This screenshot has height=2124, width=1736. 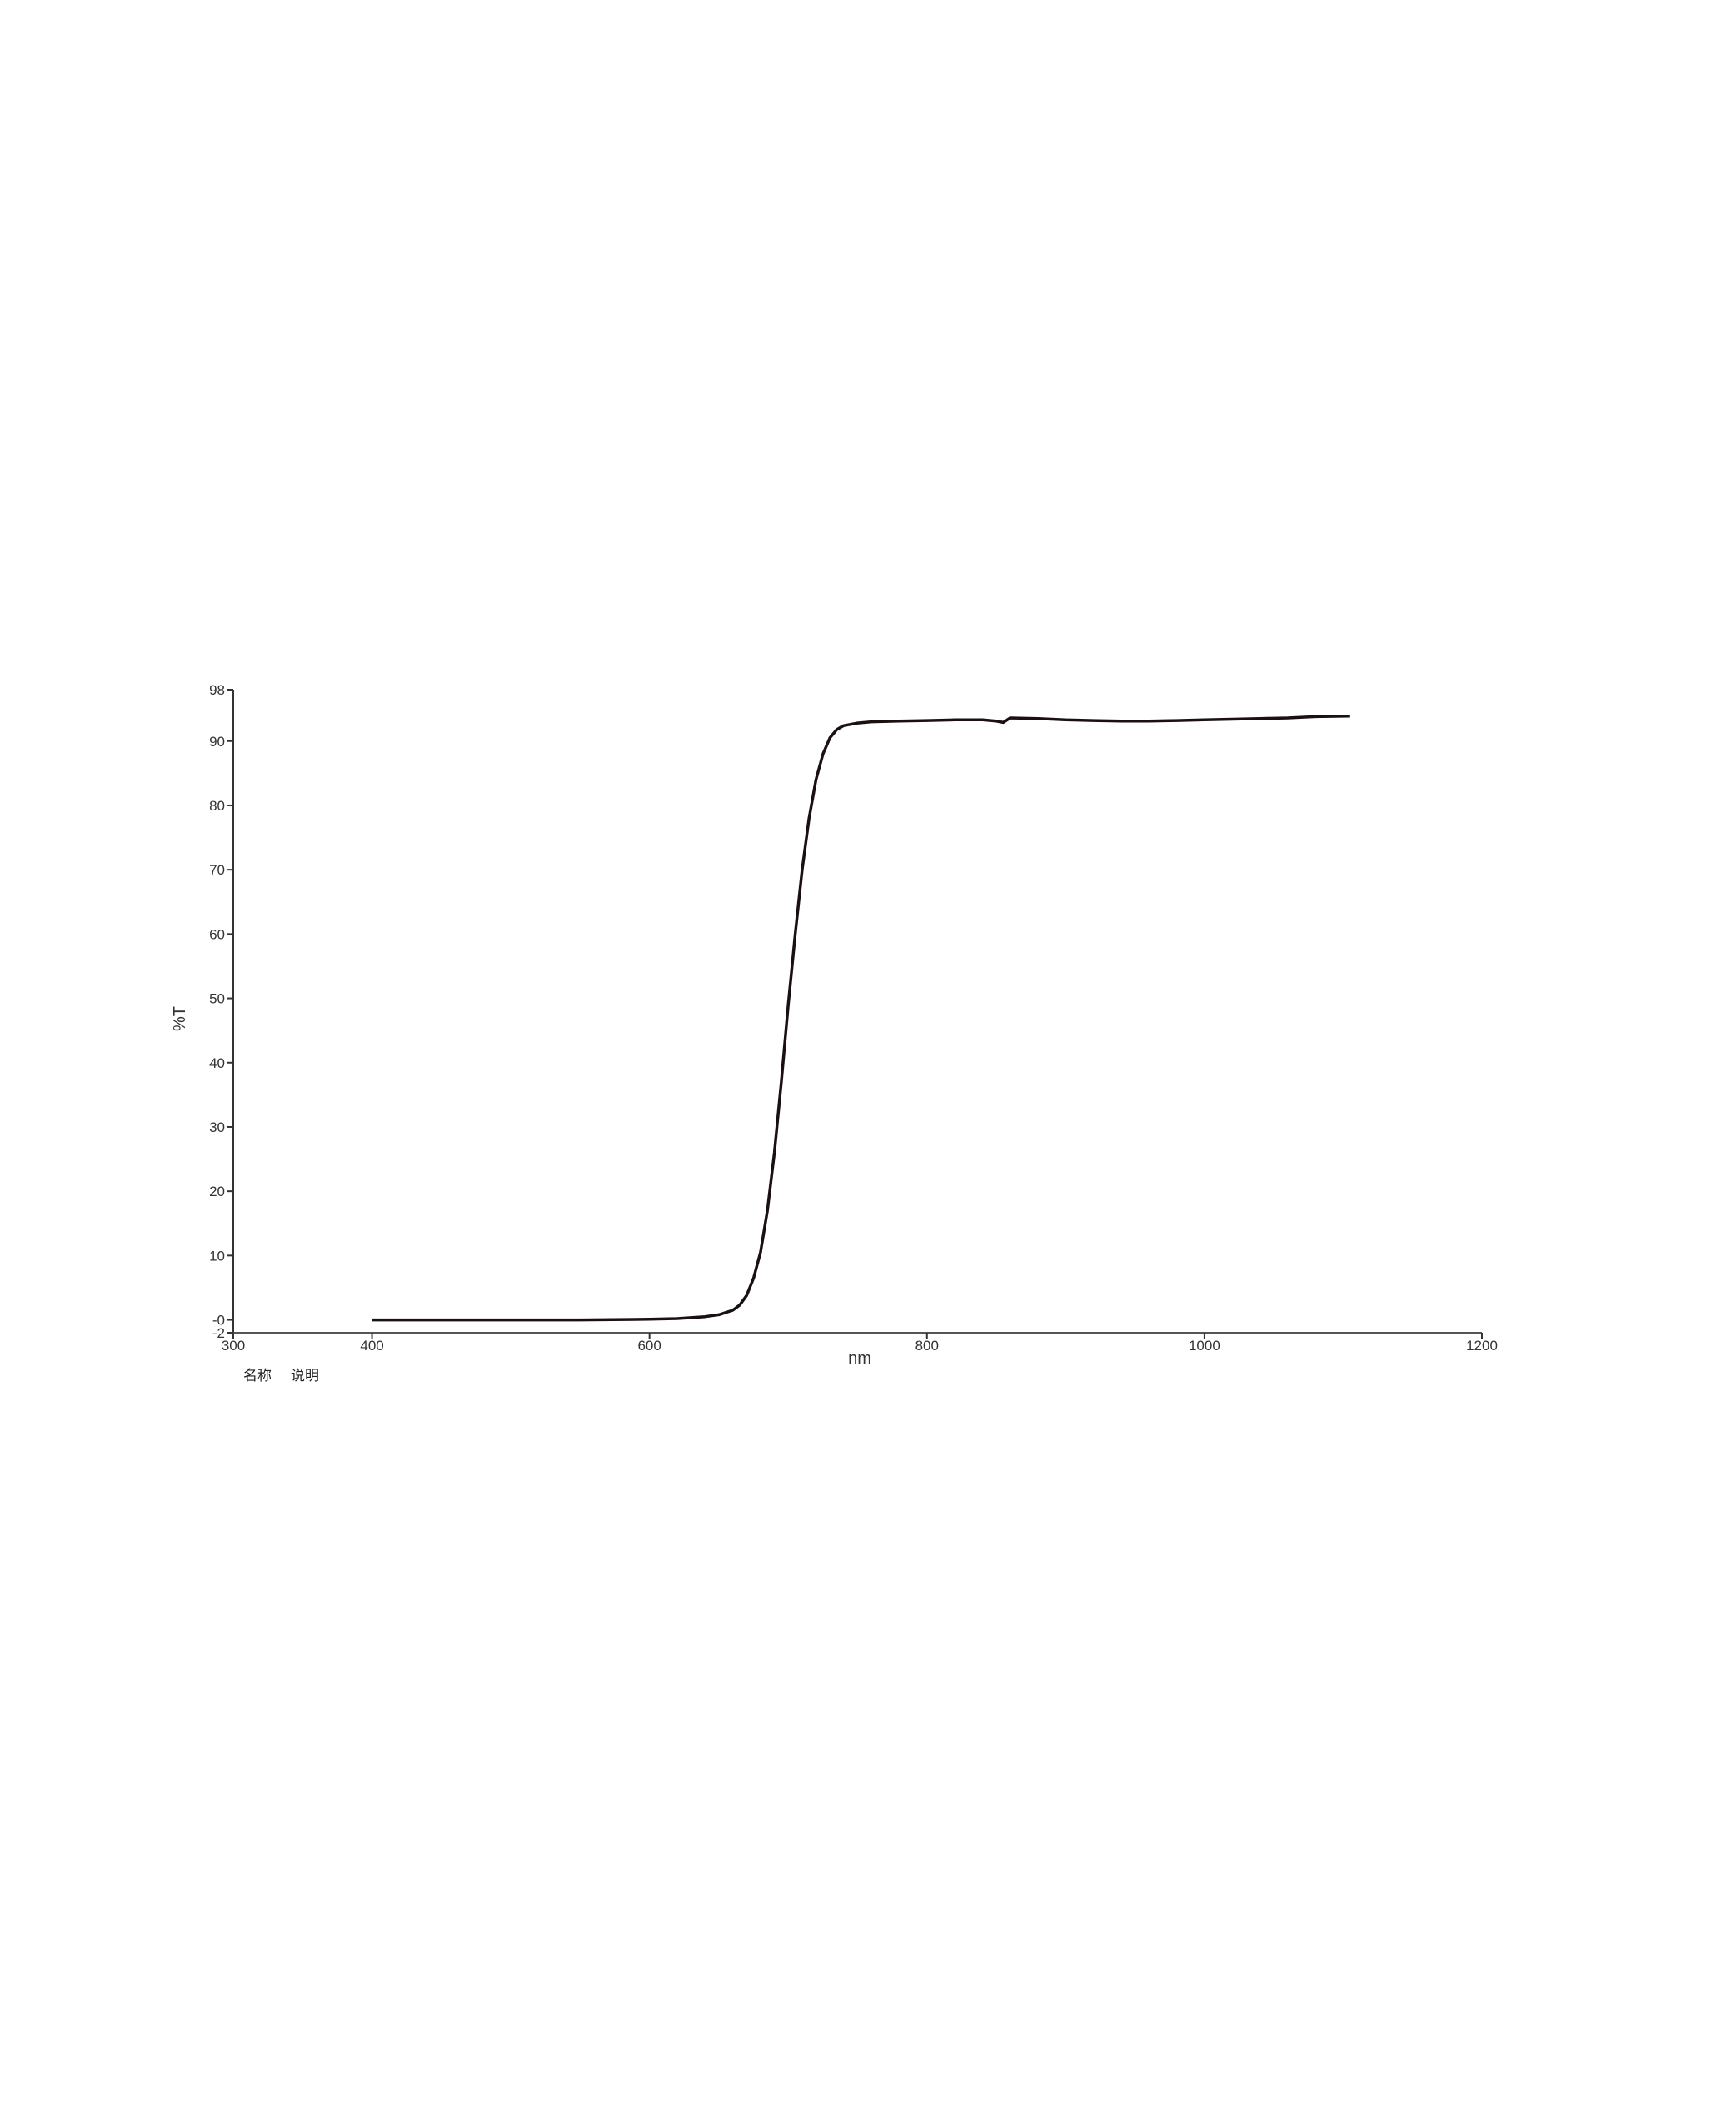 I want to click on y-tick-label: 60, so click(x=217, y=934).